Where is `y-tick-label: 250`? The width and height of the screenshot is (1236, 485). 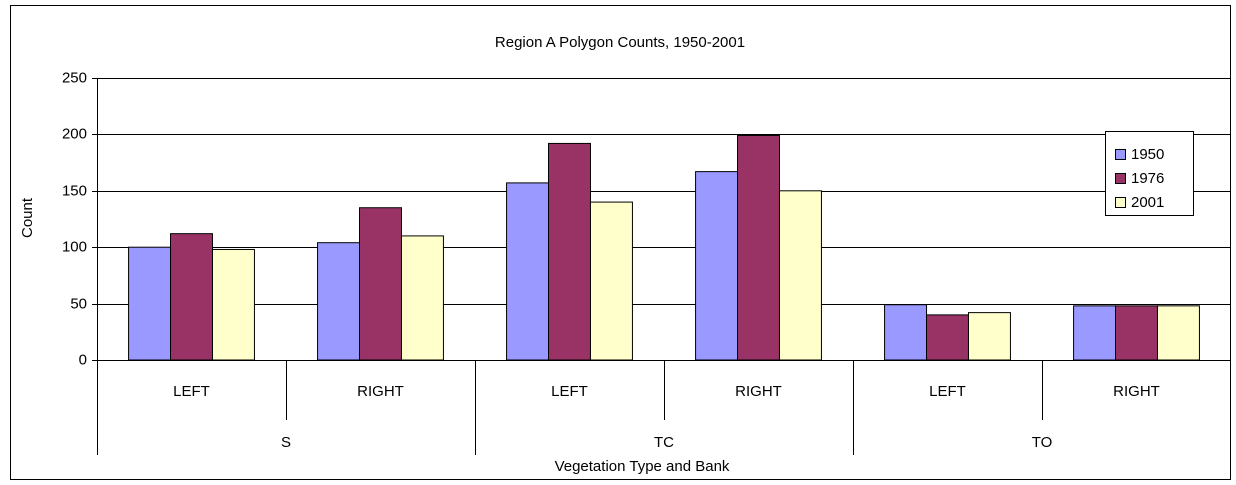
y-tick-label: 250 is located at coordinates (74, 77).